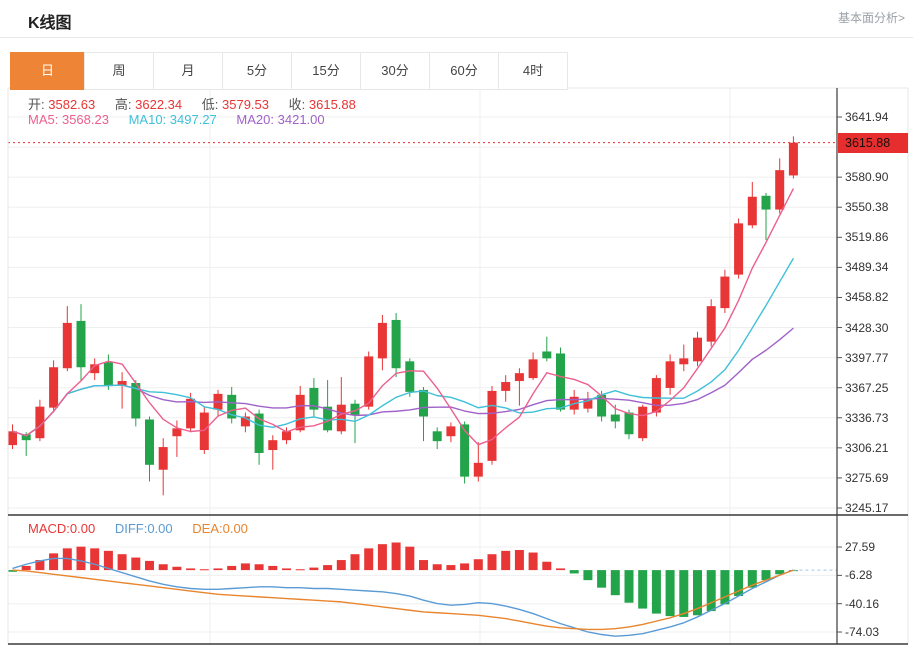 The image size is (913, 649). I want to click on tab-5分: 5分, so click(257, 71).